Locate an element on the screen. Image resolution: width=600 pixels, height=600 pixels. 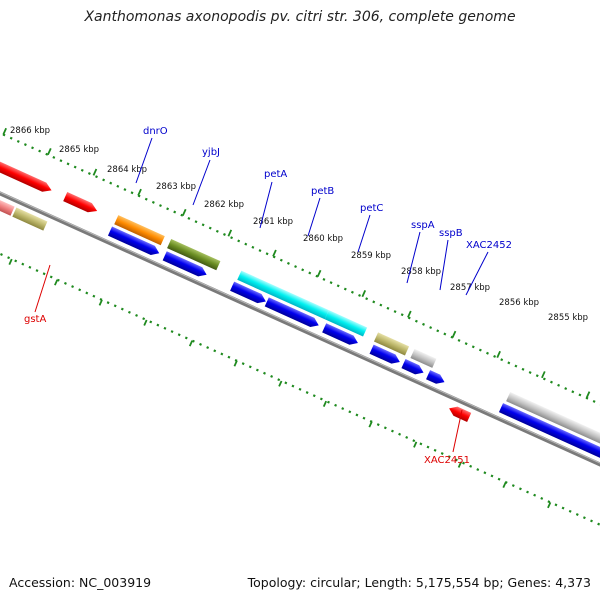
cds-arrow-dnrO is located at coordinates (134, 242).